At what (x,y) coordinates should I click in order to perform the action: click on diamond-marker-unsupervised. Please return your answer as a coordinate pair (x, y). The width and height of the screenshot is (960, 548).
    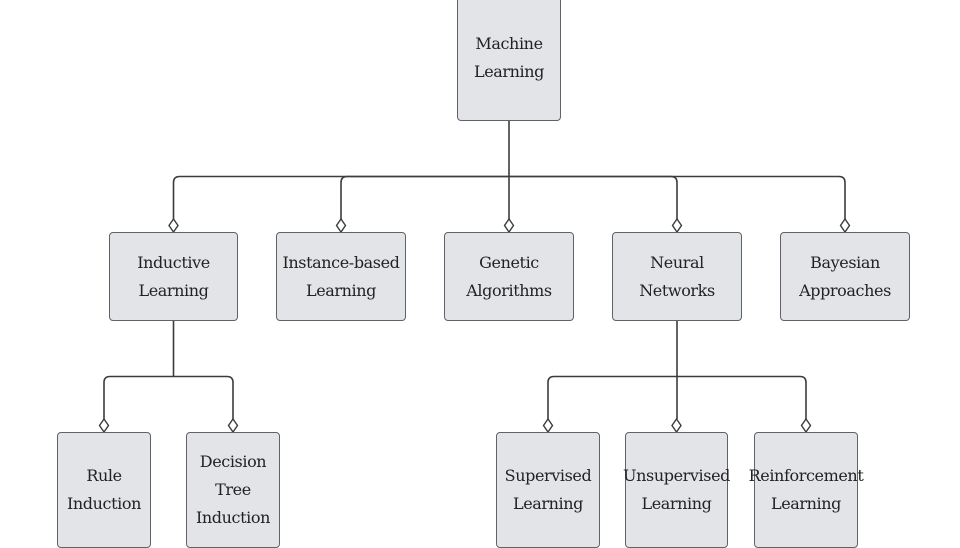
    Looking at the image, I should click on (676, 425).